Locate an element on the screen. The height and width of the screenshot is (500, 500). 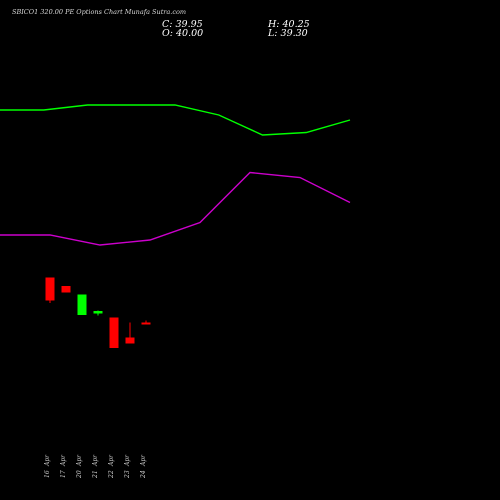
x-tick-label: 21Apr is located at coordinates (95, 466).